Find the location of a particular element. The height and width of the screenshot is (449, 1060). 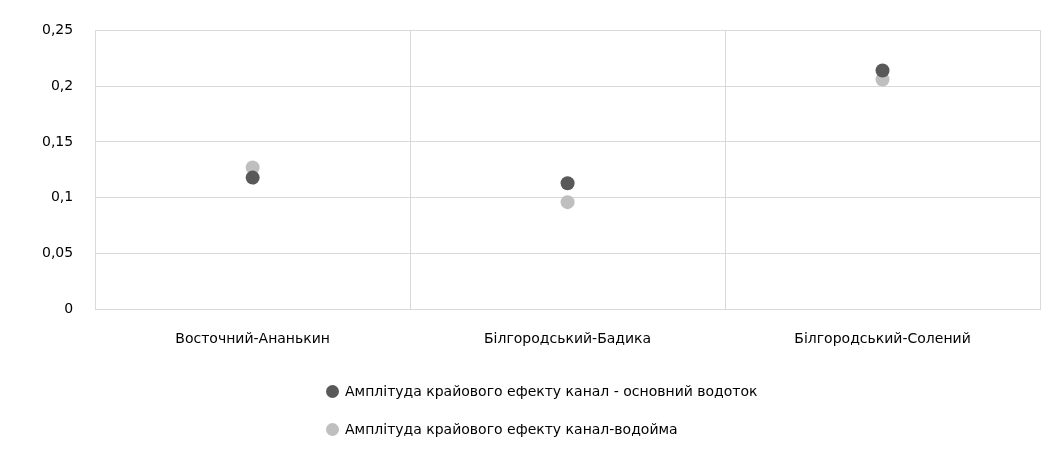

y-tick-label: 0 is located at coordinates (69, 307).